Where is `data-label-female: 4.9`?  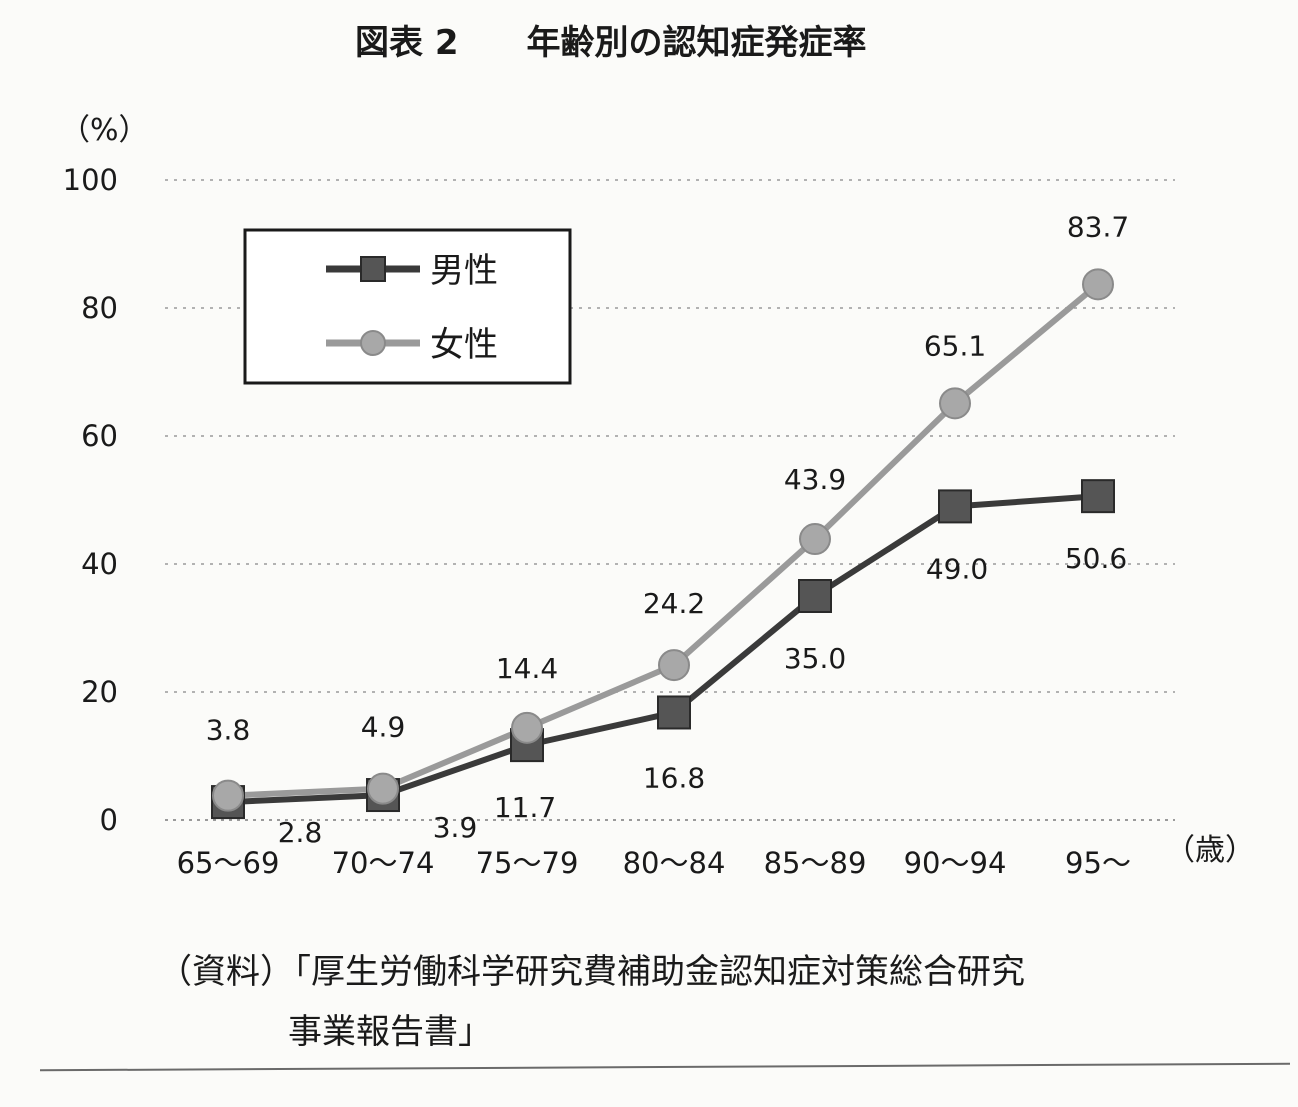 data-label-female: 4.9 is located at coordinates (383, 727).